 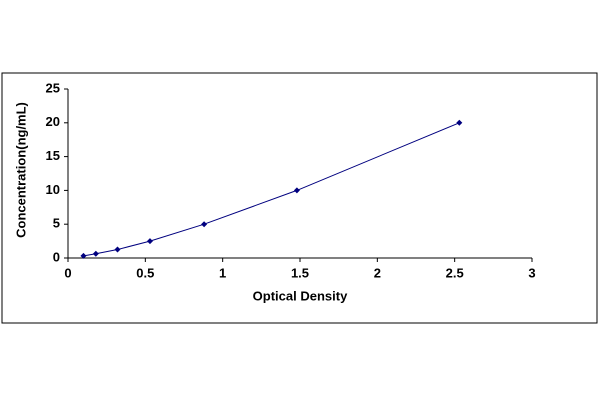 I want to click on x-tick-label: 2, so click(x=377, y=272).